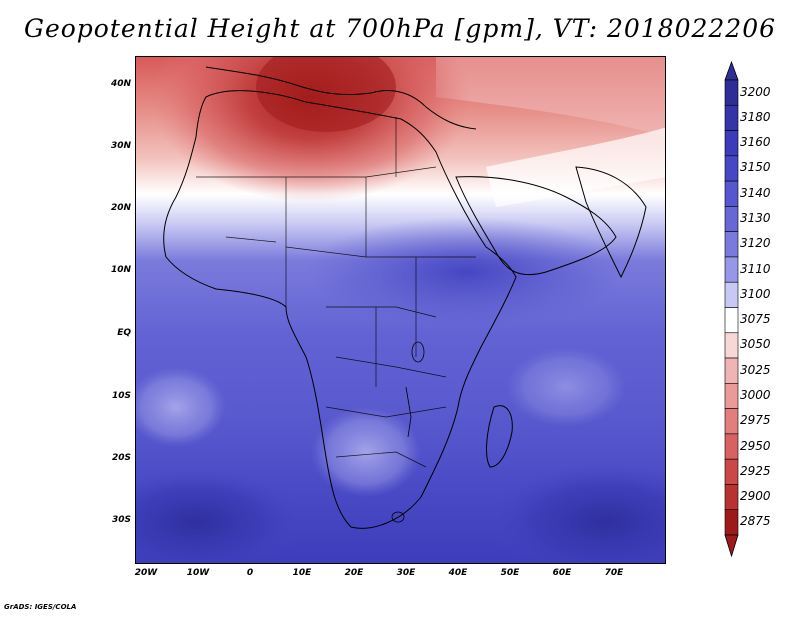 The image size is (800, 618). What do you see at coordinates (755, 293) in the screenshot?
I see `color-bar-label: 3100` at bounding box center [755, 293].